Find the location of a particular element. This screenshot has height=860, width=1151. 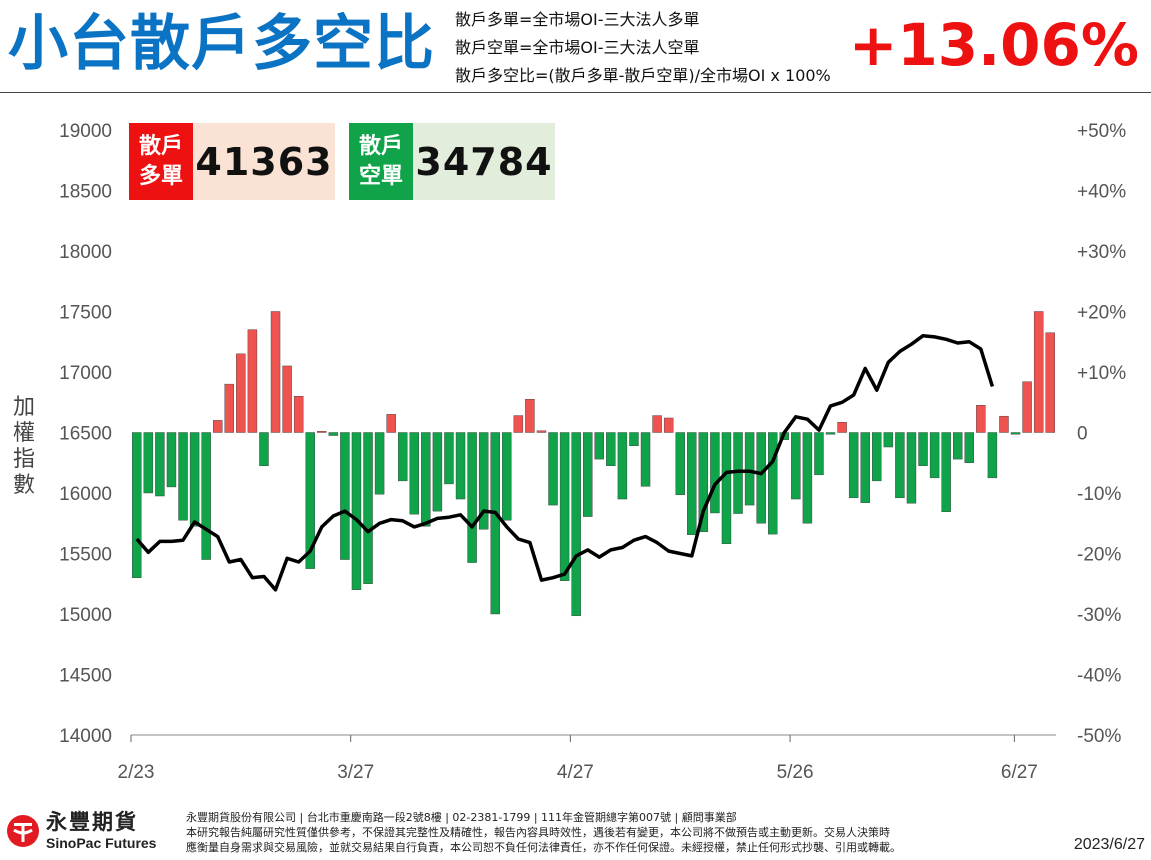

retail-long-value: 41363 is located at coordinates (264, 161).